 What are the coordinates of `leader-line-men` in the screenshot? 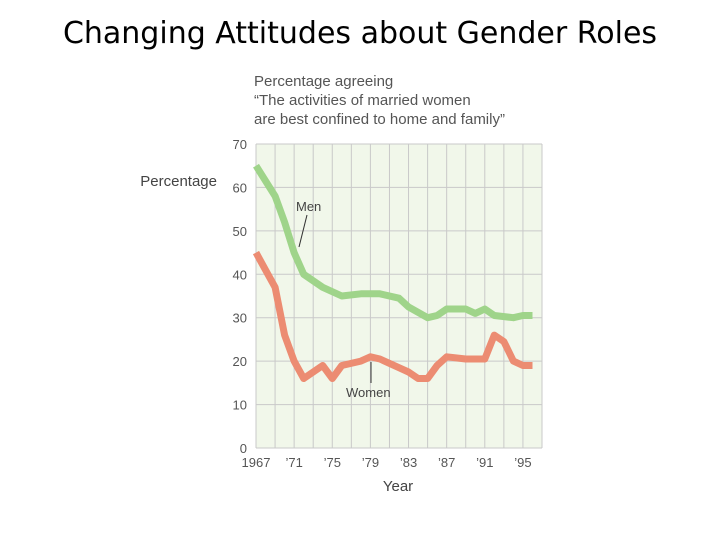 It's located at (303, 231).